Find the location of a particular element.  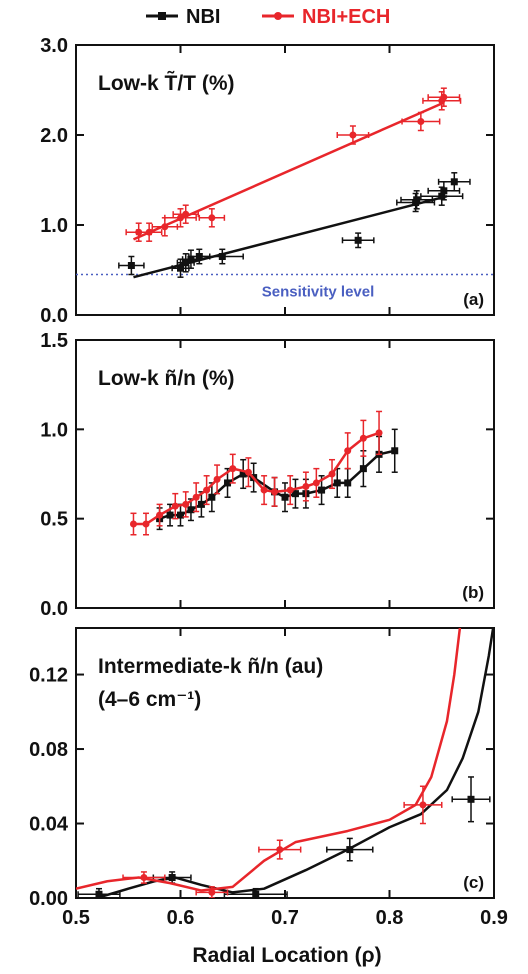

y-tick-label: 2.0 is located at coordinates (54, 136).